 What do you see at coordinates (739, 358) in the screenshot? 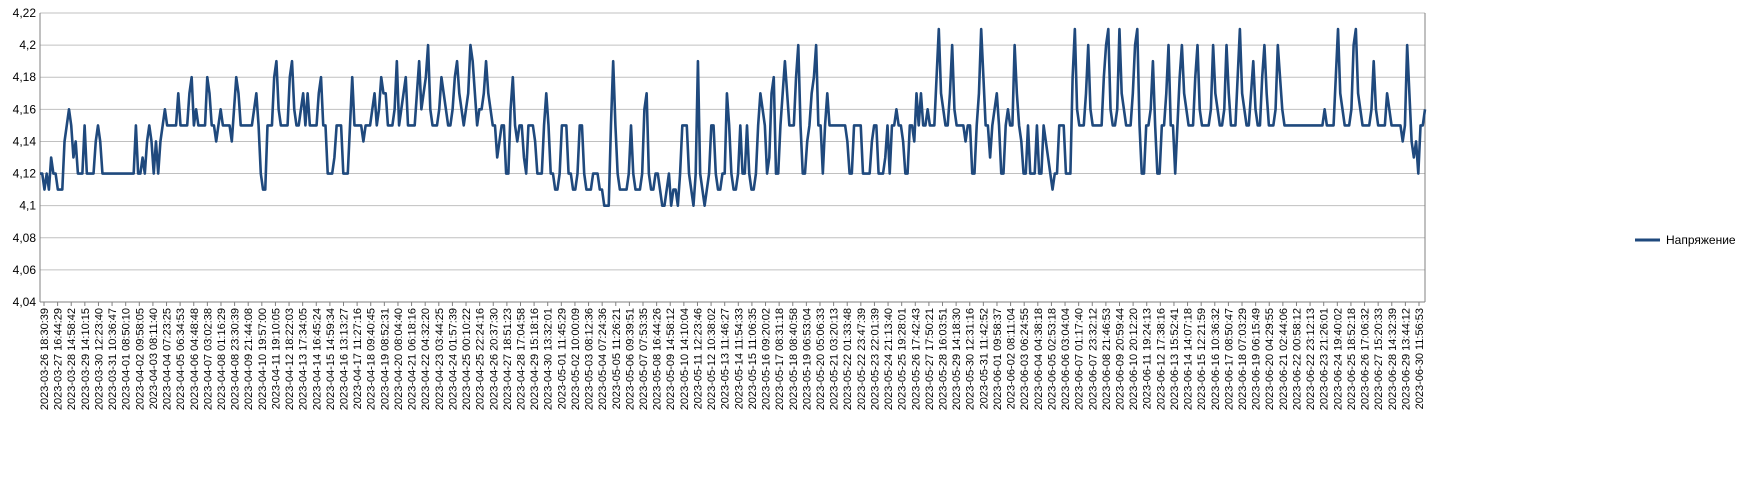
I see `x-tick-label: 2023-05-14 11:54:33` at bounding box center [739, 358].